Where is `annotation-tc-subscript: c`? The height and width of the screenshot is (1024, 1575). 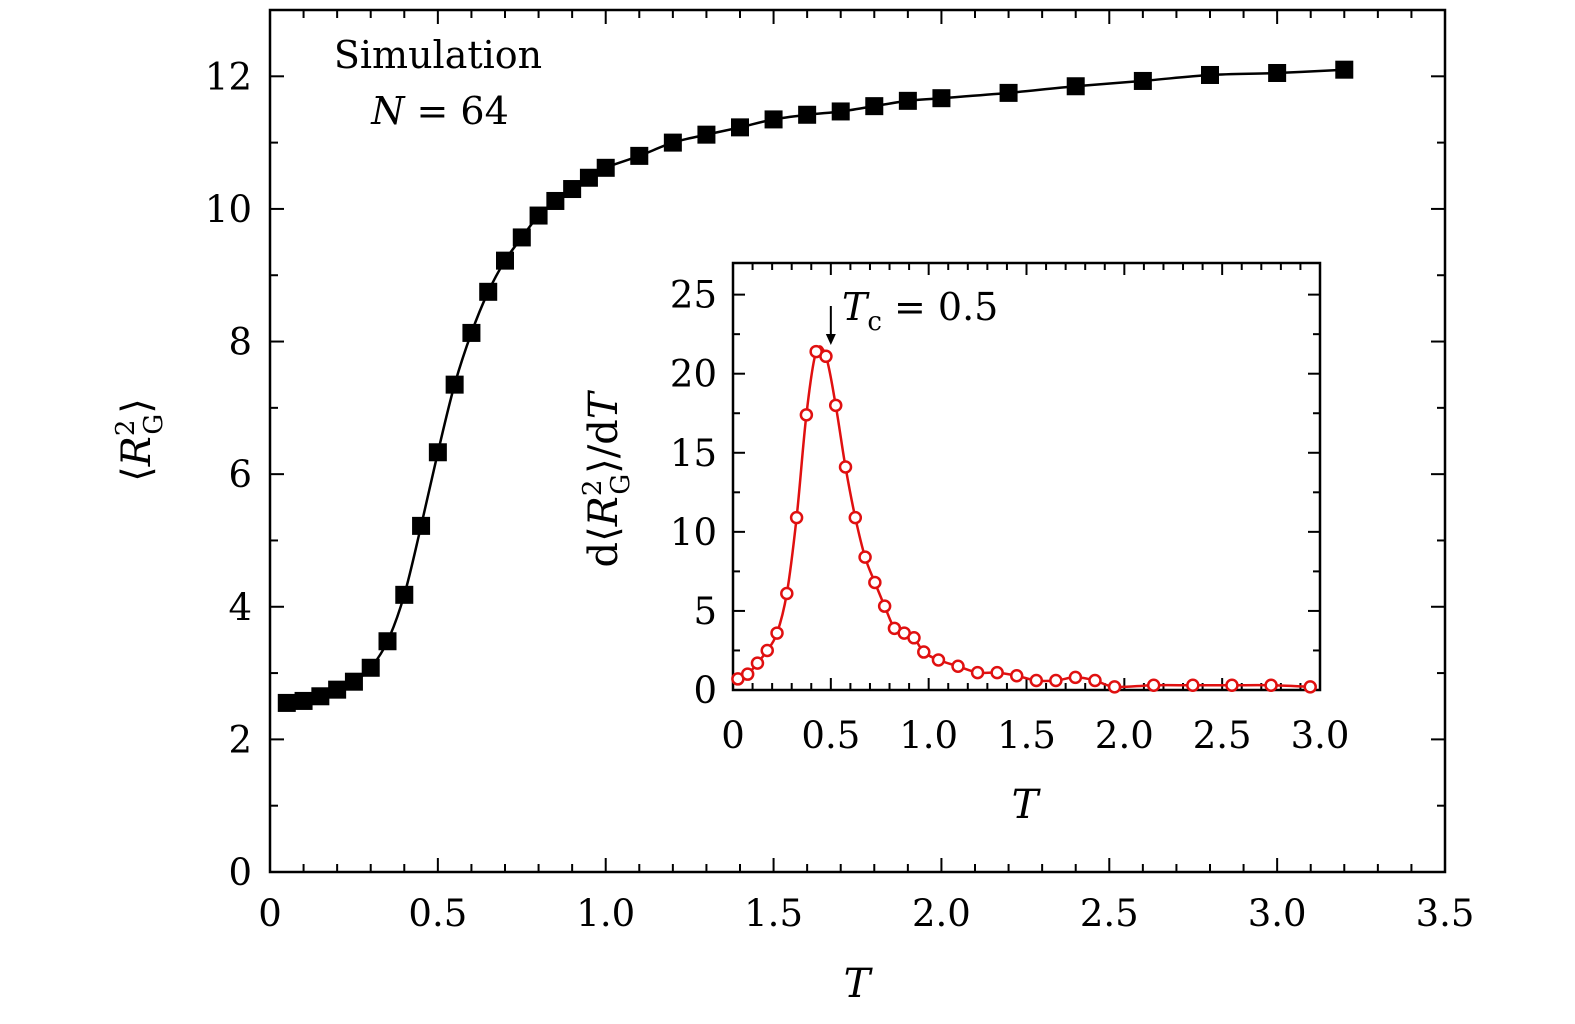 annotation-tc-subscript: c is located at coordinates (874, 322).